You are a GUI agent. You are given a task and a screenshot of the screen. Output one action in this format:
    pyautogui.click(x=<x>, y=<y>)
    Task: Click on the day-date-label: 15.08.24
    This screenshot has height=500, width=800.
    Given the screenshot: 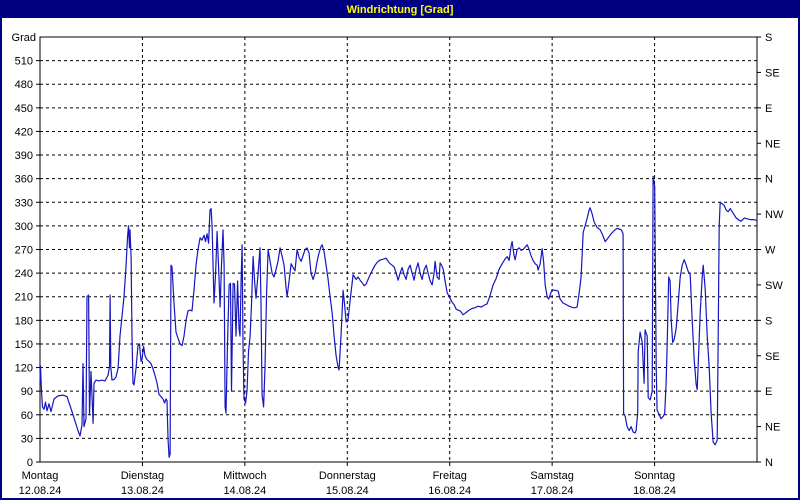 What is the action you would take?
    pyautogui.click(x=347, y=491)
    